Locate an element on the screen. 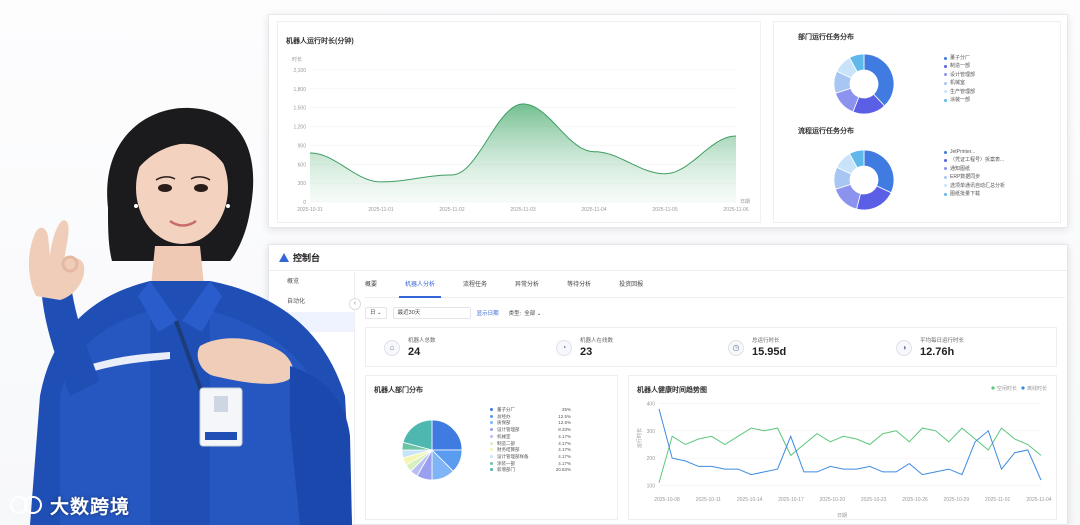  flow-legend-item: 选项单通讯自动汇总分析 is located at coordinates (974, 186).